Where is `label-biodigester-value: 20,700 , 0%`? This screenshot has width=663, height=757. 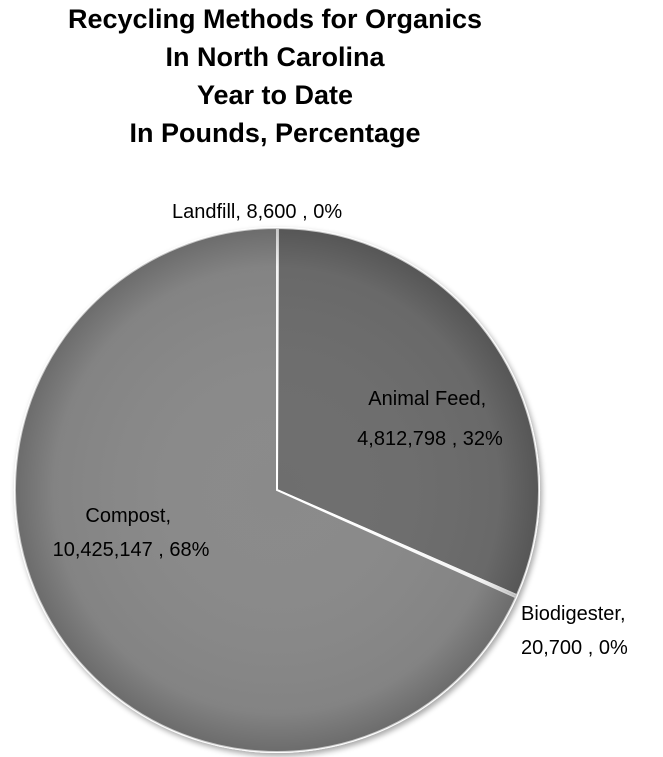 label-biodigester-value: 20,700 , 0% is located at coordinates (574, 648).